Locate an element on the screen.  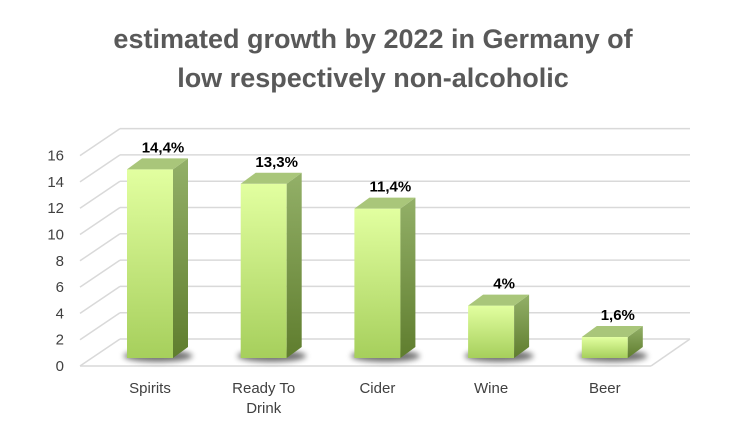
y-tick-label: 4 is located at coordinates (60, 313).